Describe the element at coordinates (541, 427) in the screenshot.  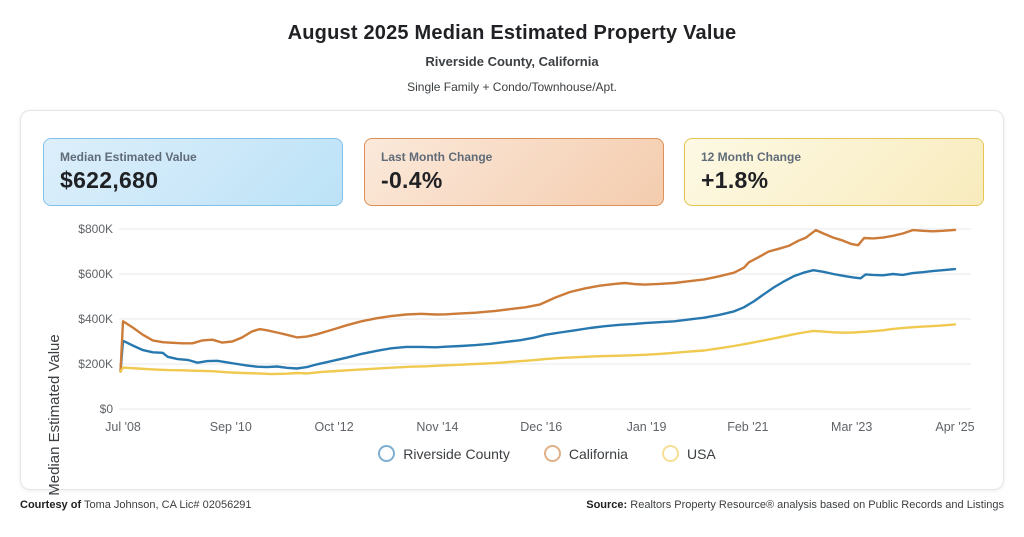
I see `x-tick-label: Dec '16` at that location.